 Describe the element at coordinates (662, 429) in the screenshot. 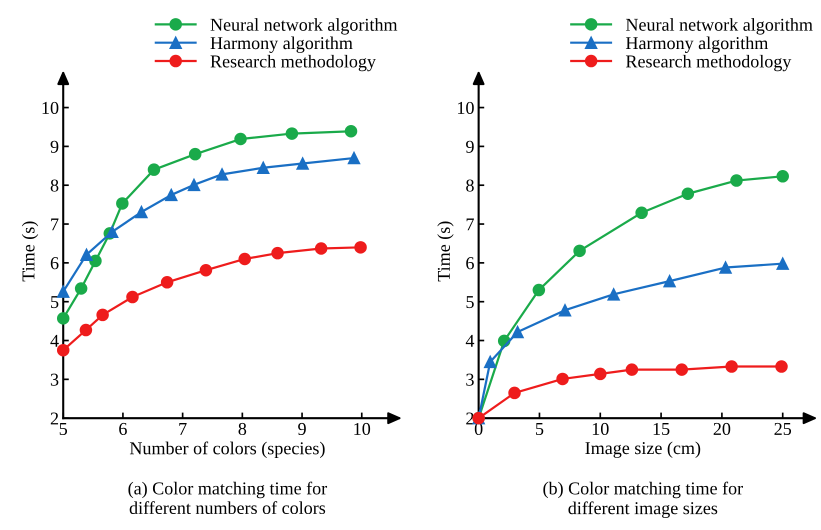

I see `x-tick-label: 15` at that location.